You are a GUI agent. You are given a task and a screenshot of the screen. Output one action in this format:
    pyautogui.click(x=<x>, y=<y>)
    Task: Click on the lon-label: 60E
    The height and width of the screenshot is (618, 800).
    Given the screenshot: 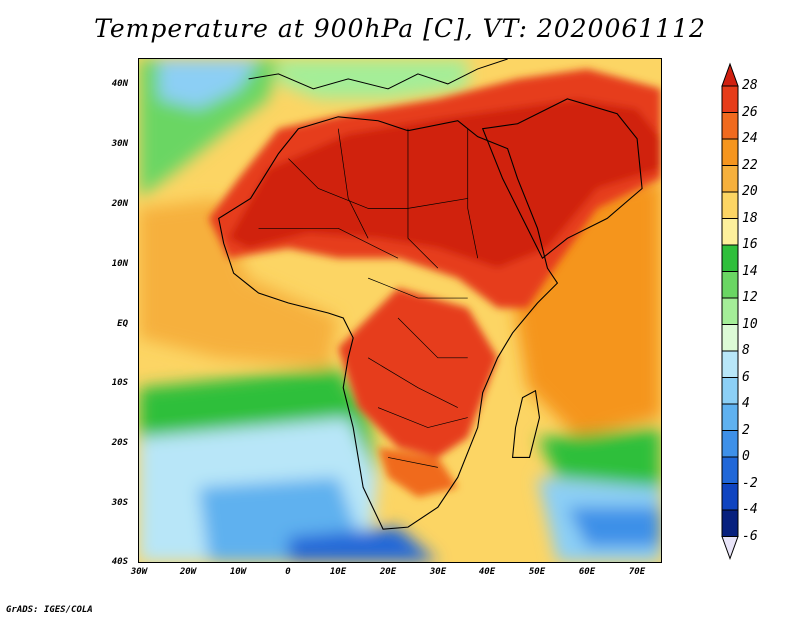 What is the action you would take?
    pyautogui.click(x=587, y=572)
    